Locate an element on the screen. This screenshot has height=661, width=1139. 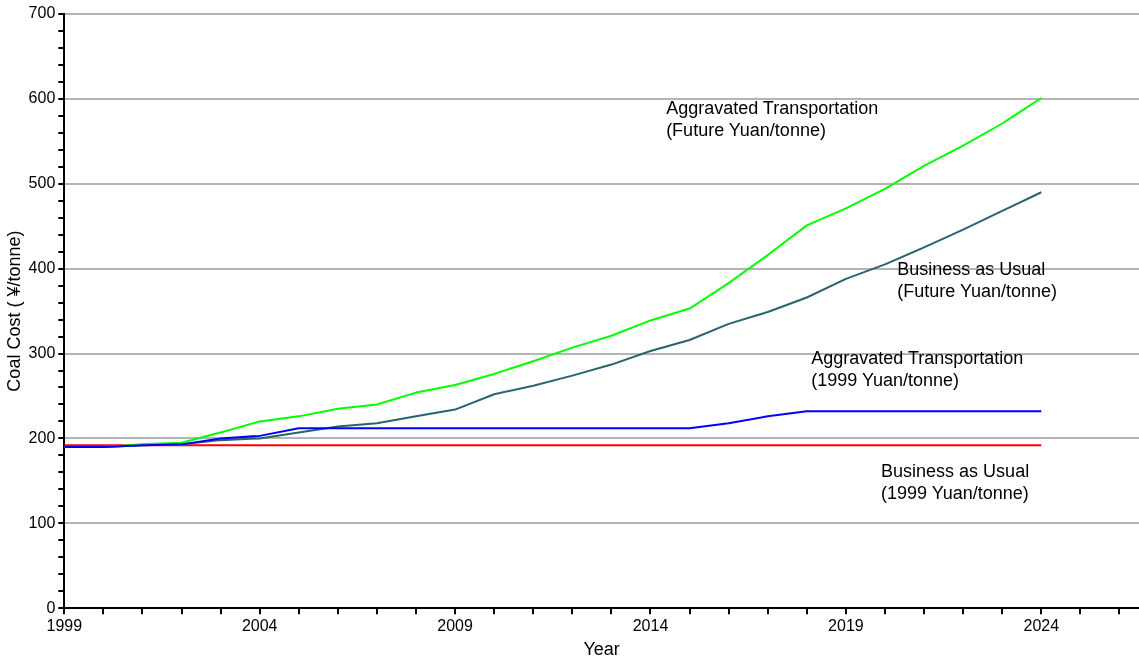
y-tick-label: 500 is located at coordinates (42, 183).